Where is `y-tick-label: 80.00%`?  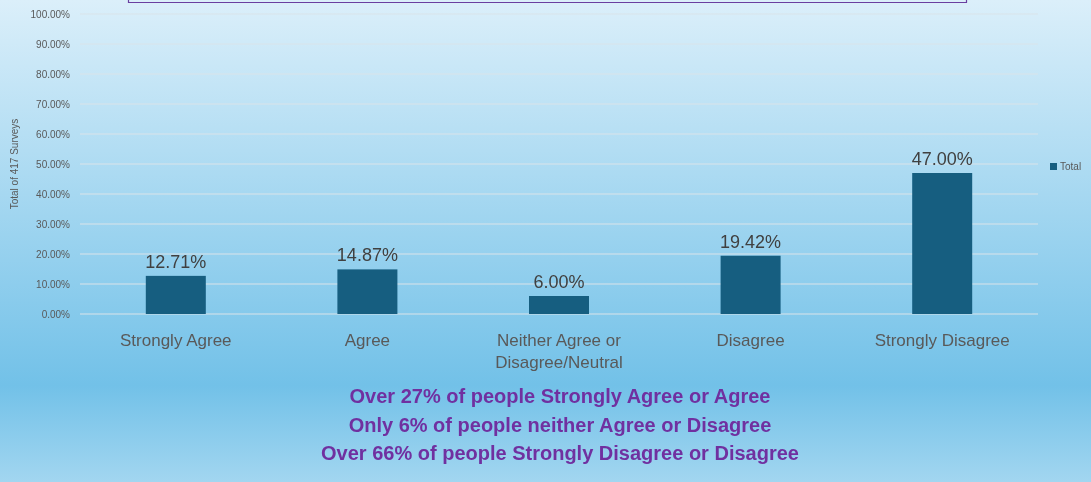
y-tick-label: 80.00% is located at coordinates (53, 74).